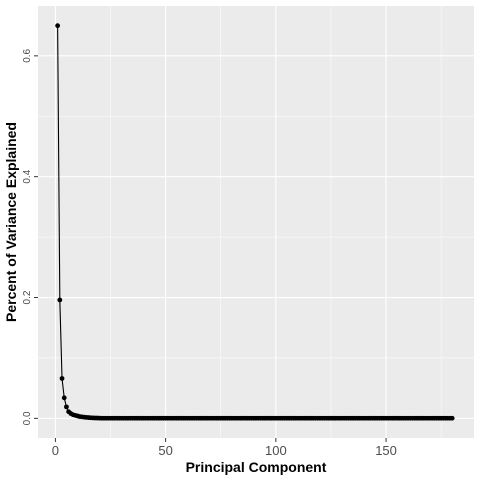 The height and width of the screenshot is (480, 480). I want to click on y-axis-ticks: 0.0 0.2 0.4 0.6, so click(30, 236).